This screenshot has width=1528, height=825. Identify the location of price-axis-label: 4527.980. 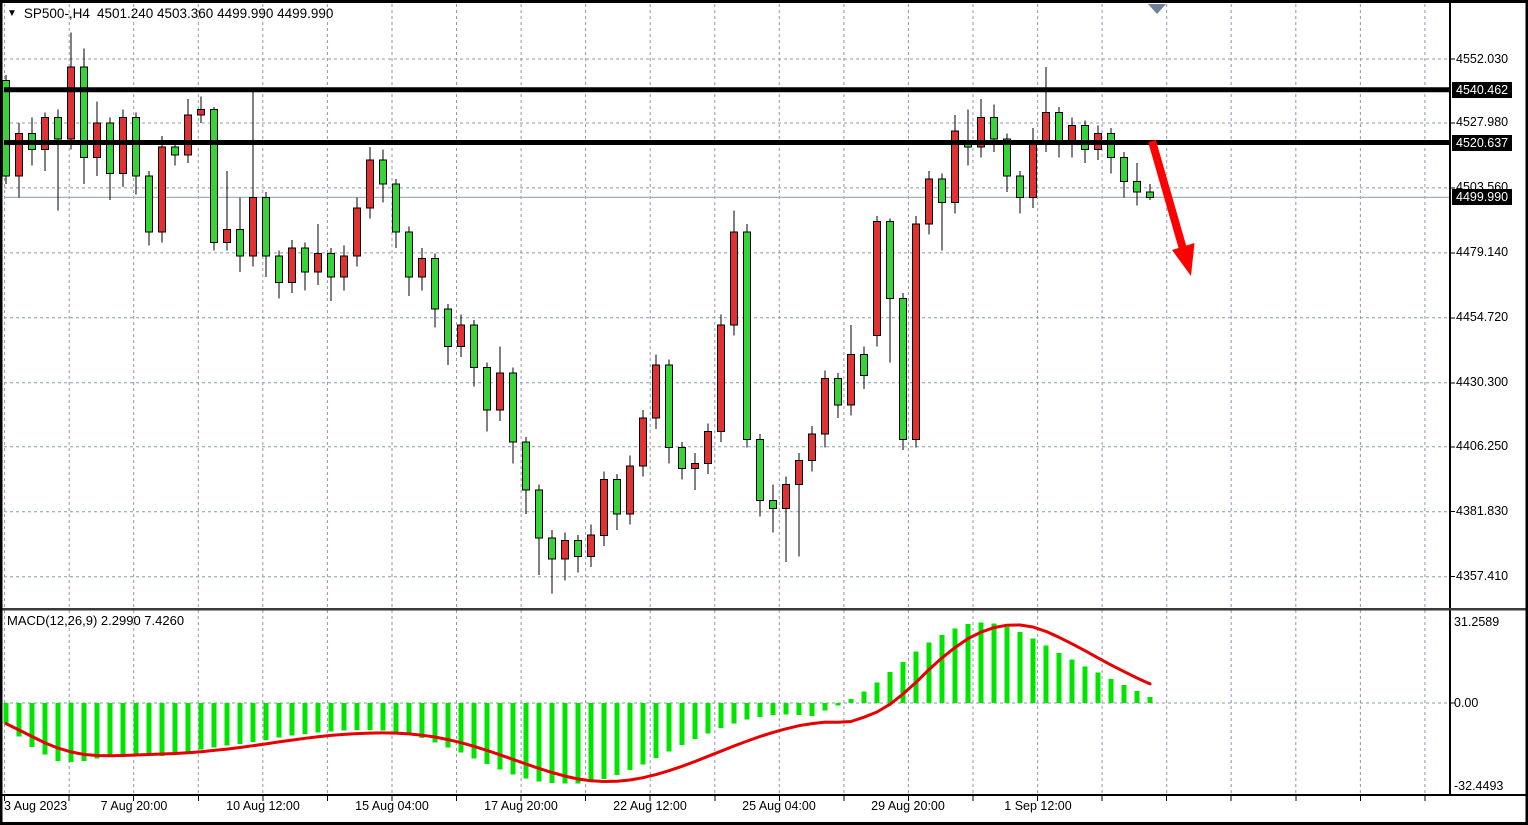
(1482, 122).